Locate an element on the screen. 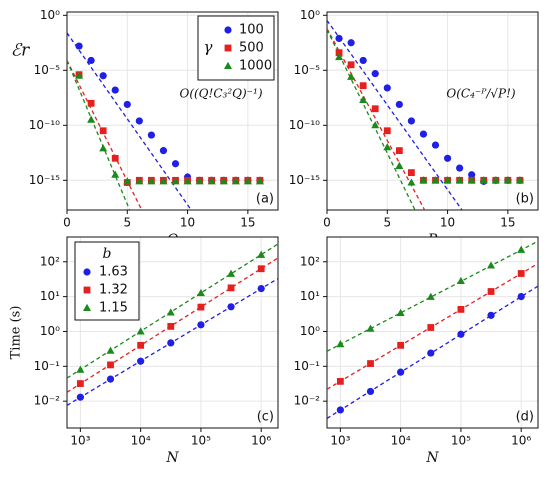 The width and height of the screenshot is (549, 480). x-tick-label: 10 is located at coordinates (447, 223).